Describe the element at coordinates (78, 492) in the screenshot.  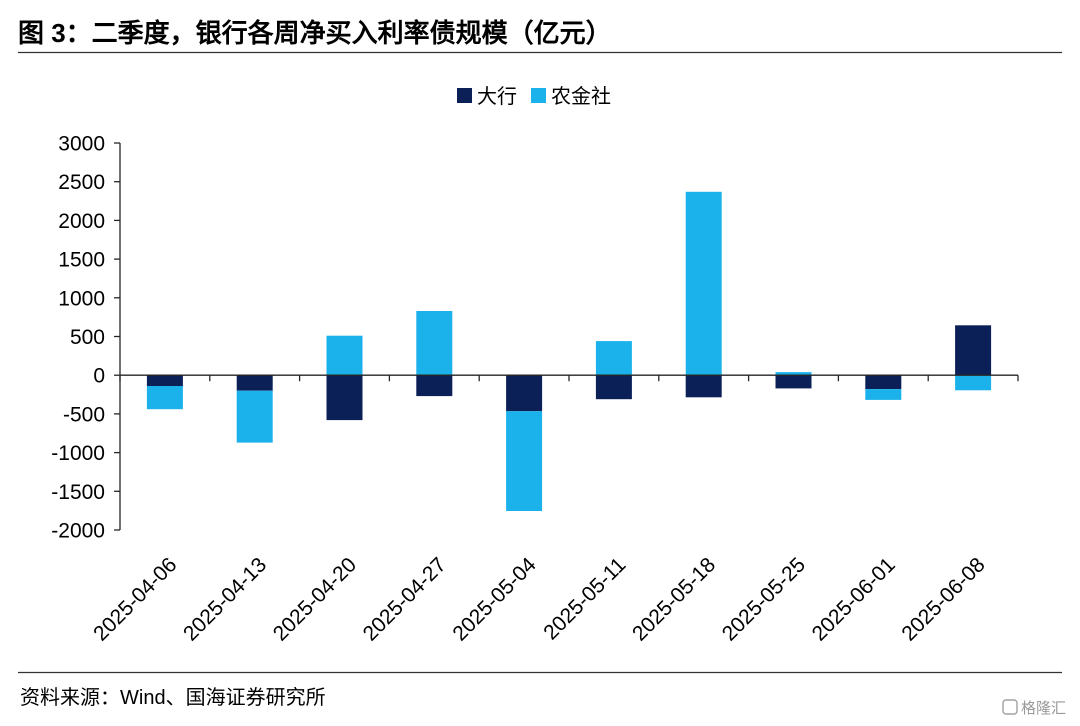
I see `y-tick-label--1500: -1500` at that location.